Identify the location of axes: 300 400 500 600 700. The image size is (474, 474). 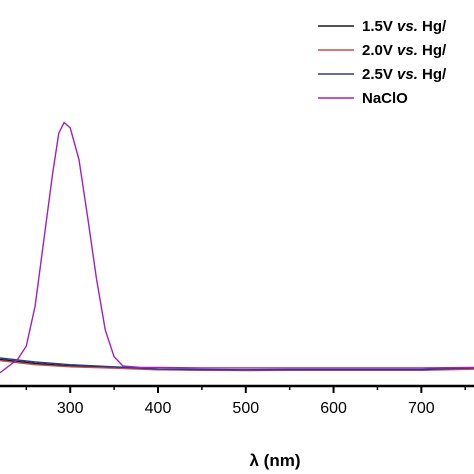
(237, 400).